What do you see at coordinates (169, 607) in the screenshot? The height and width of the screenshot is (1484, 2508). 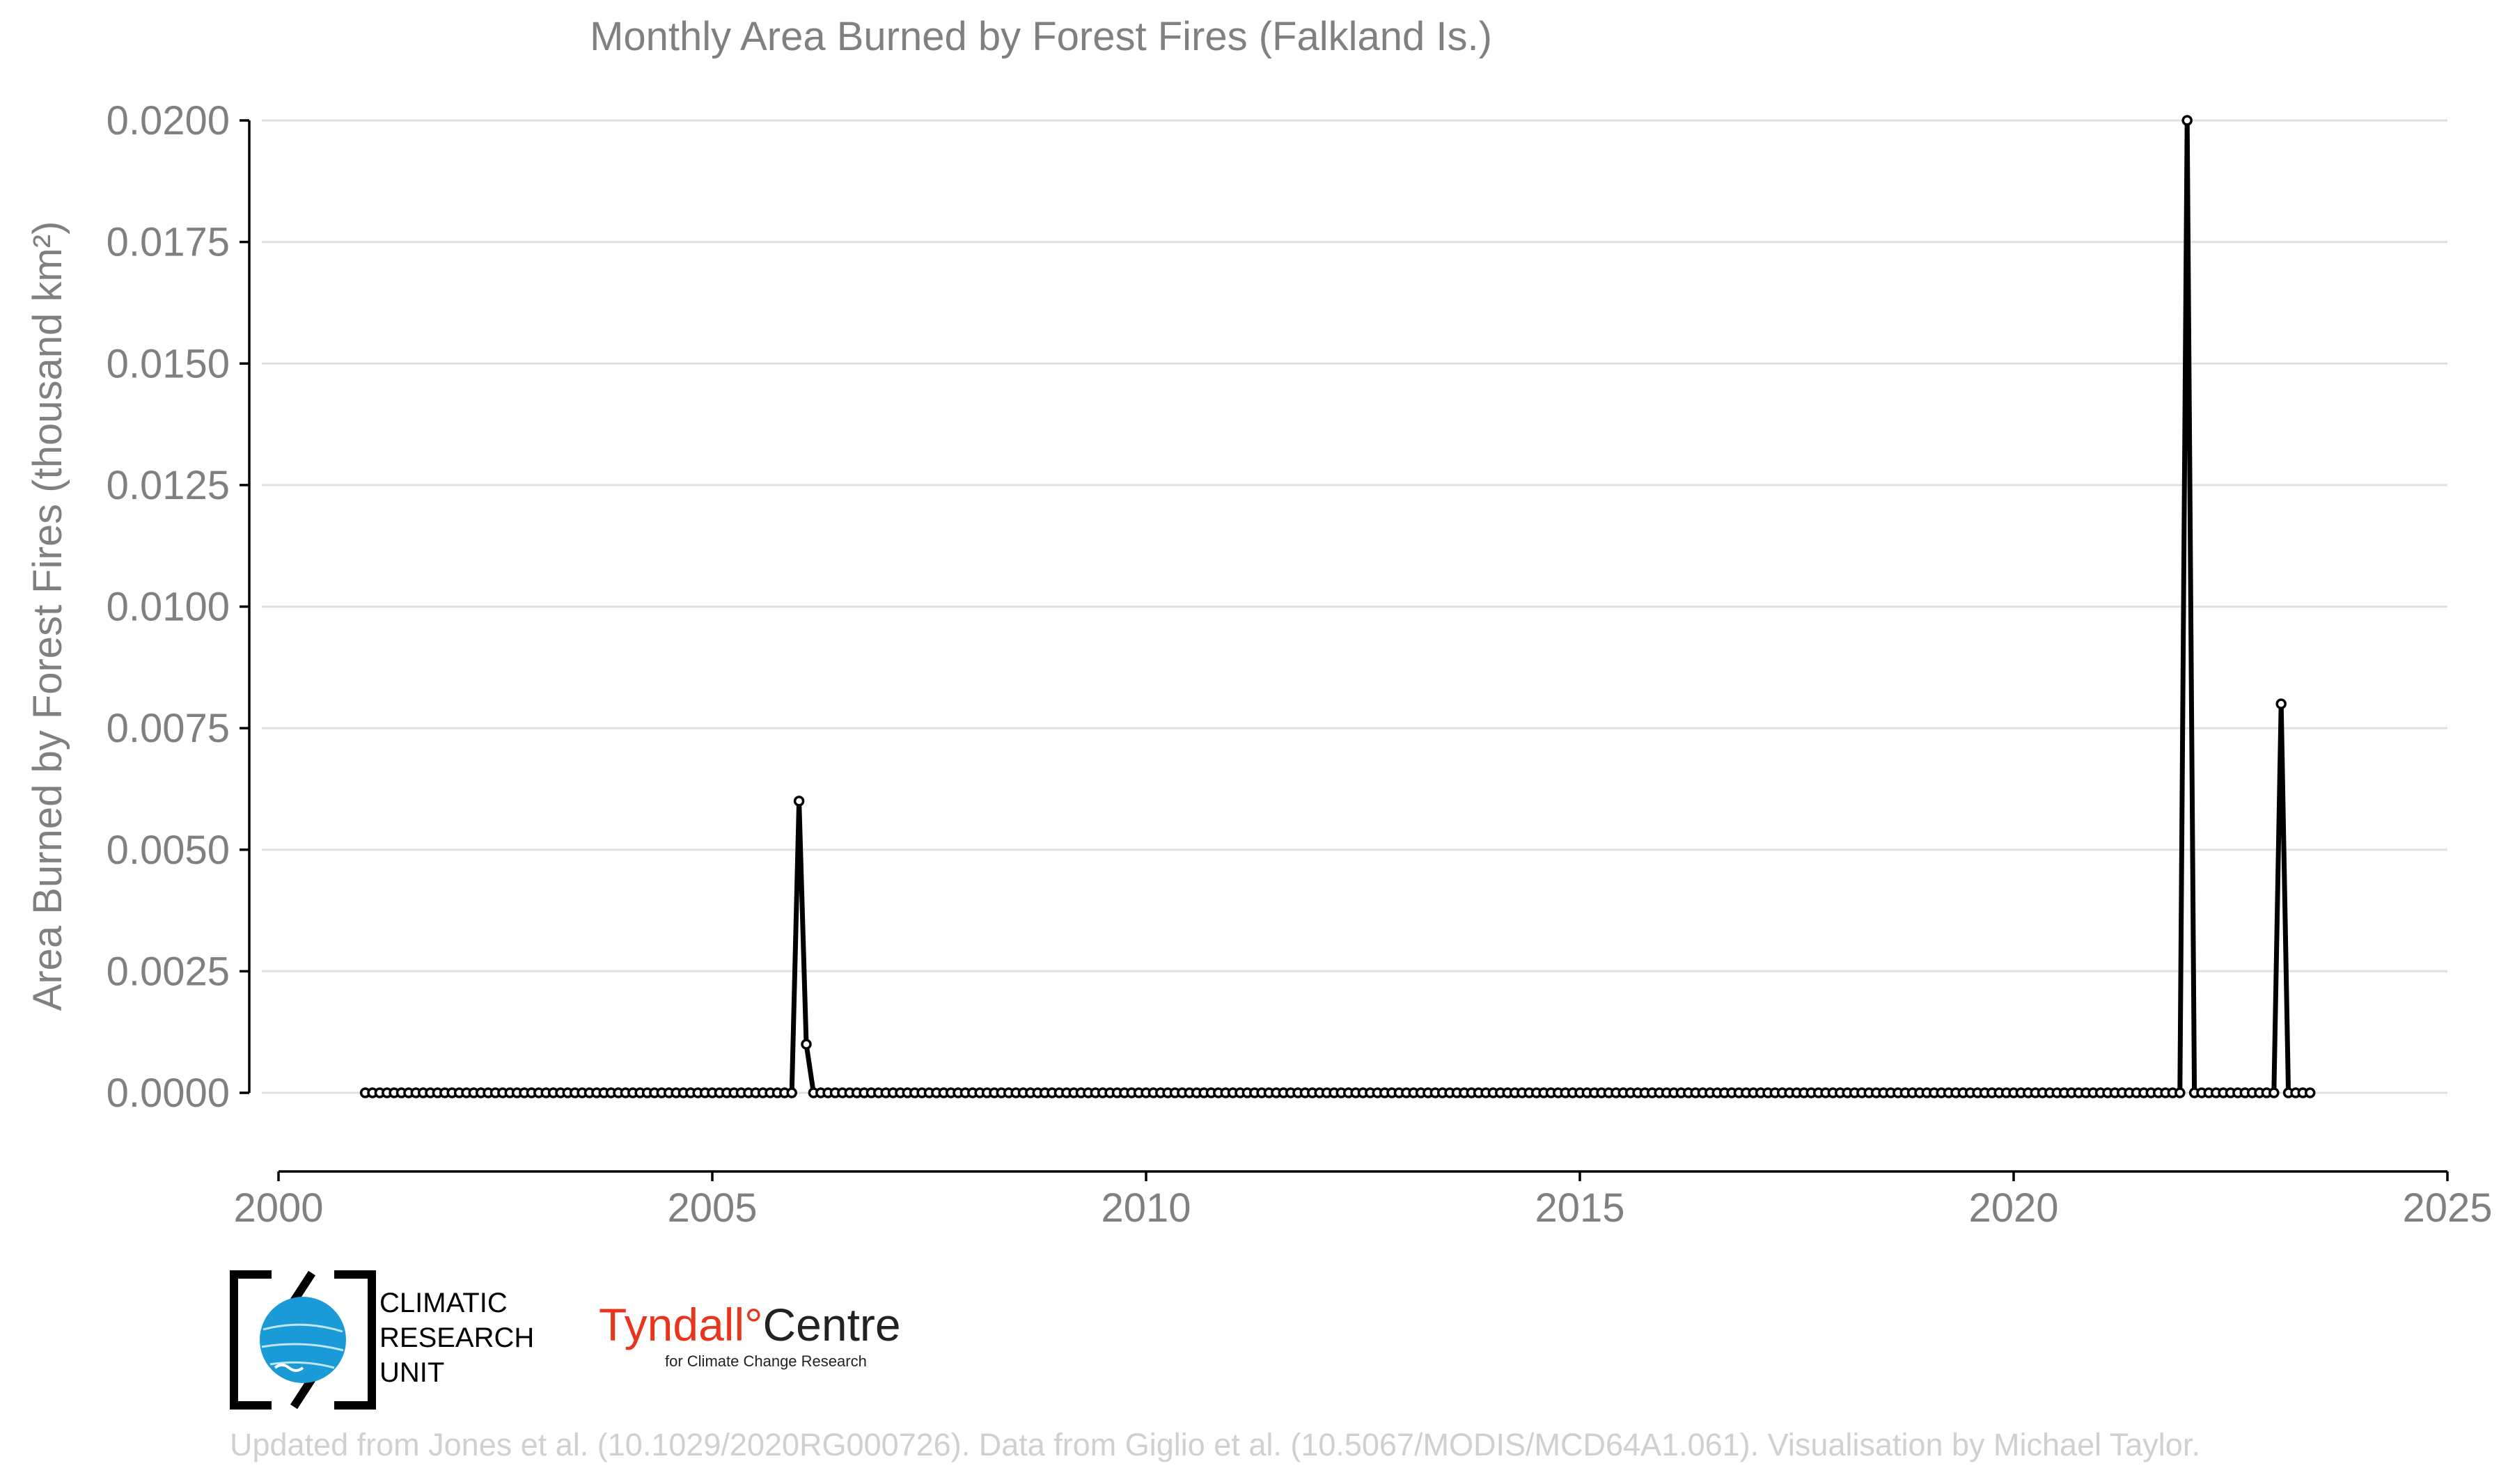 I see `y-tick-label: 0.0100` at bounding box center [169, 607].